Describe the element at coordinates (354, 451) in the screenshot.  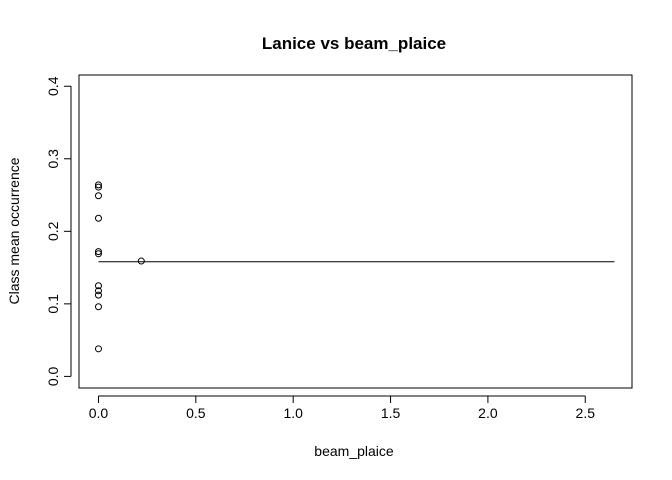
I see `x-axis-label: beam_plaice` at that location.